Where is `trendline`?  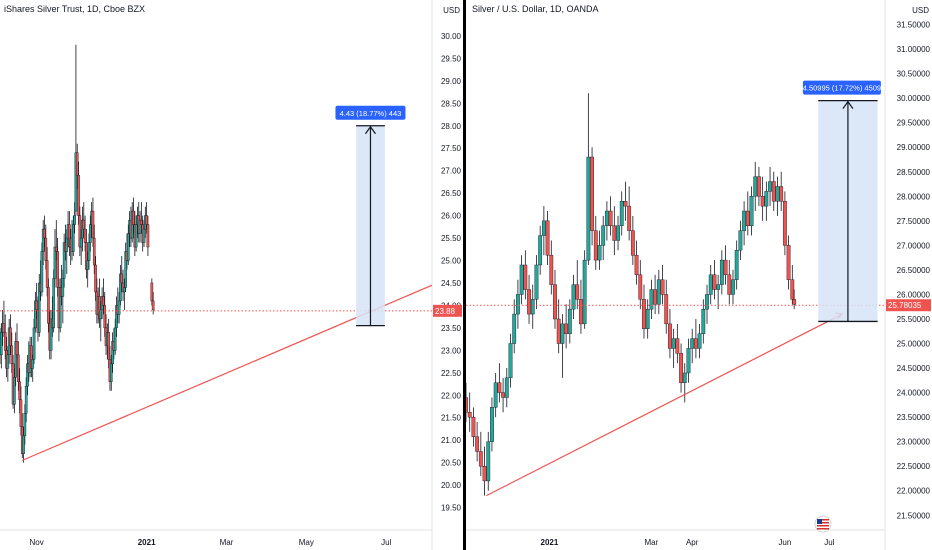
trendline is located at coordinates (664, 405).